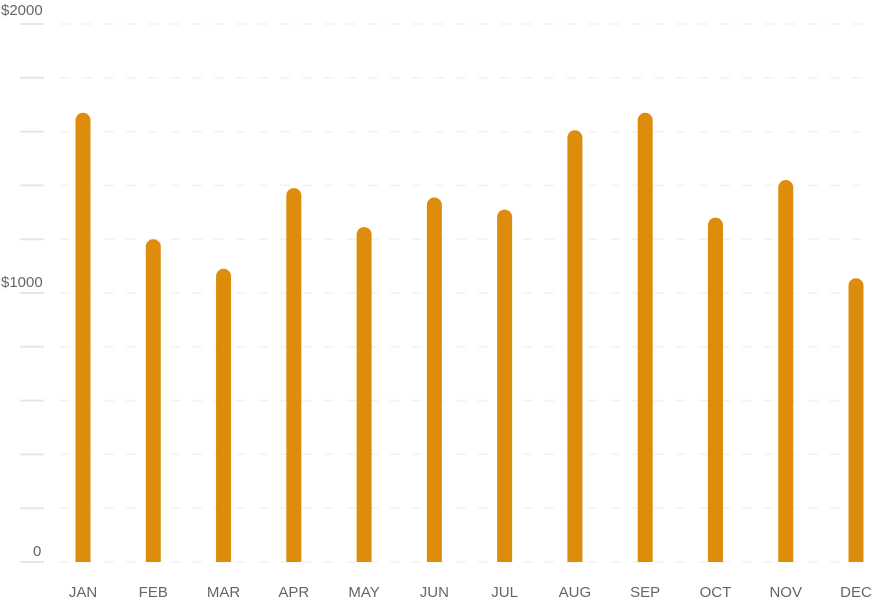 The height and width of the screenshot is (600, 876). Describe the element at coordinates (575, 346) in the screenshot. I see `bar-aug` at that location.